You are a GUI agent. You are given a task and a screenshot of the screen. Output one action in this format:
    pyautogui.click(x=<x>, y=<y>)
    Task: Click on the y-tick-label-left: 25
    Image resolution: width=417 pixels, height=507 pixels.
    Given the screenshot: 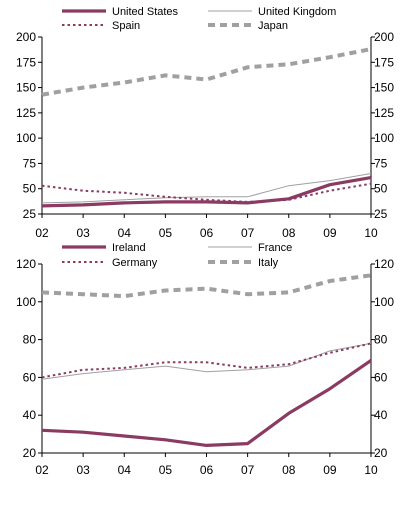 What is the action you would take?
    pyautogui.click(x=30, y=214)
    